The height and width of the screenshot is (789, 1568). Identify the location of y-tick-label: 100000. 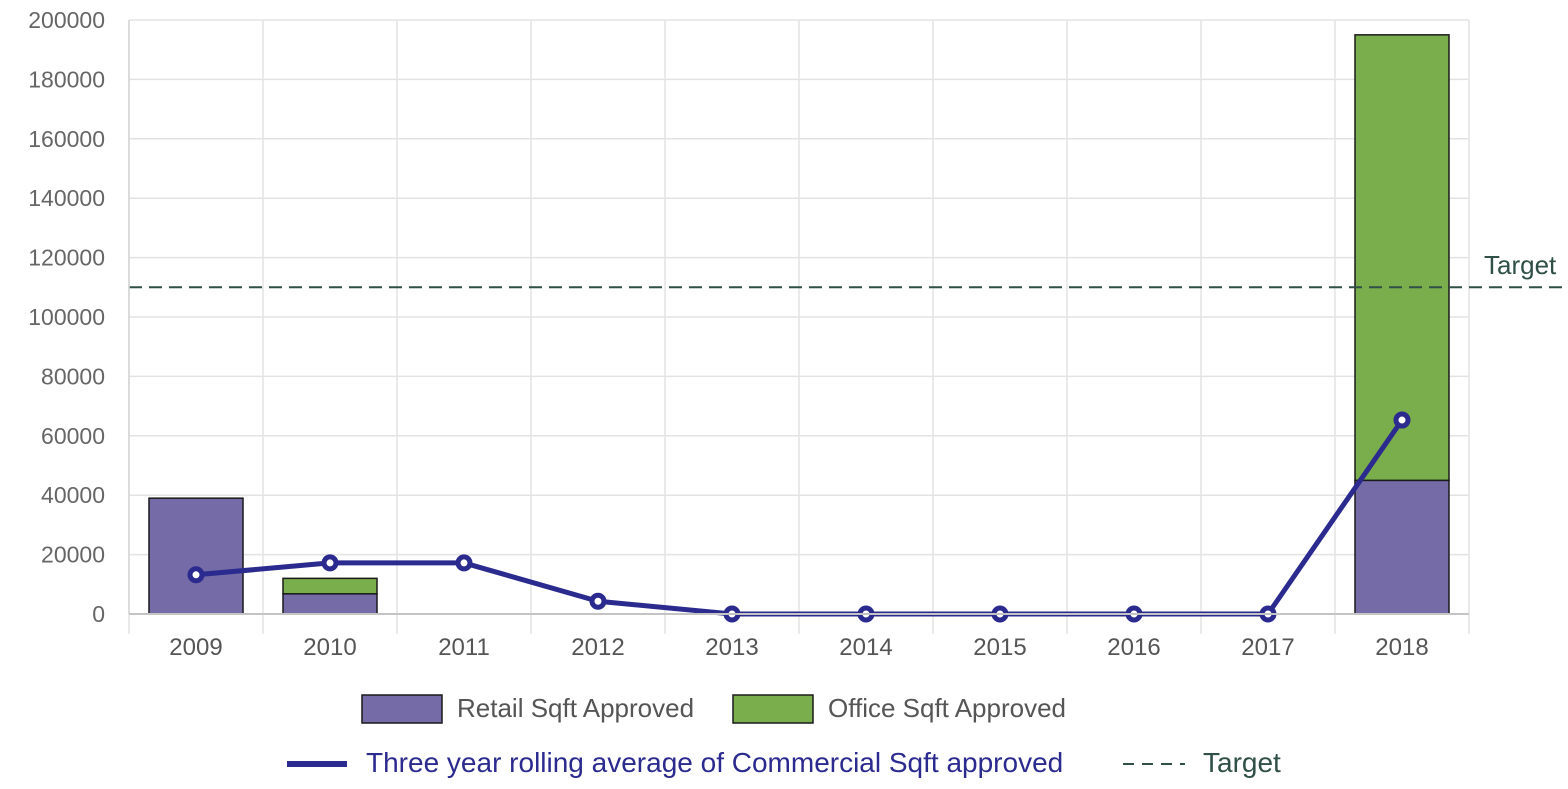
(66, 317).